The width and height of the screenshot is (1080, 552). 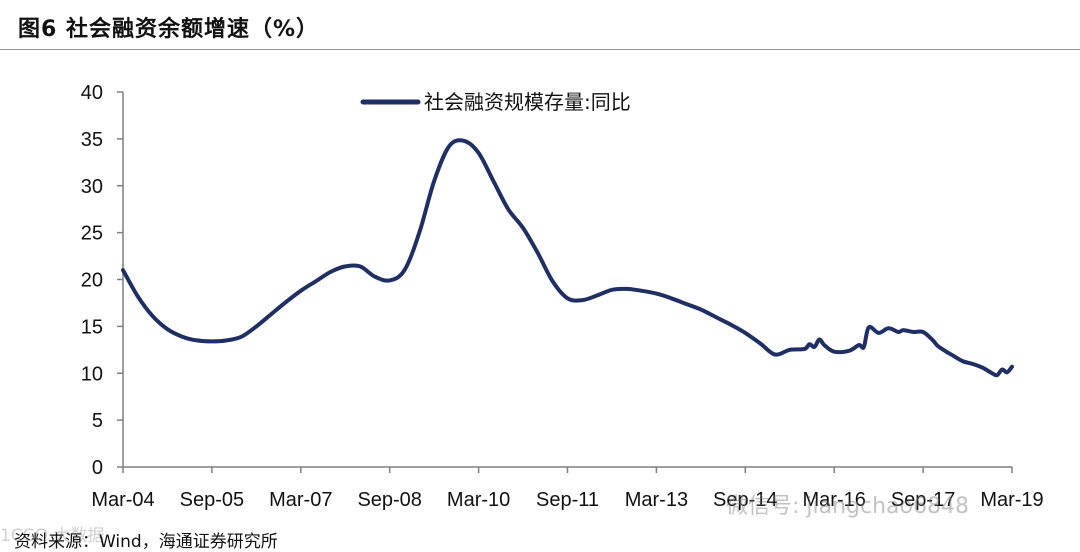 What do you see at coordinates (656, 500) in the screenshot?
I see `x-tick-label: Mar-13` at bounding box center [656, 500].